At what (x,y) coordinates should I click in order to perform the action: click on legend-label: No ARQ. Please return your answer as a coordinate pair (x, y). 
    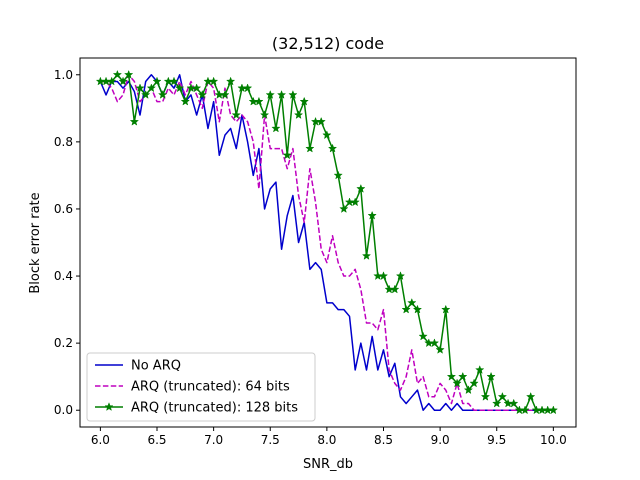
    Looking at the image, I should click on (156, 366).